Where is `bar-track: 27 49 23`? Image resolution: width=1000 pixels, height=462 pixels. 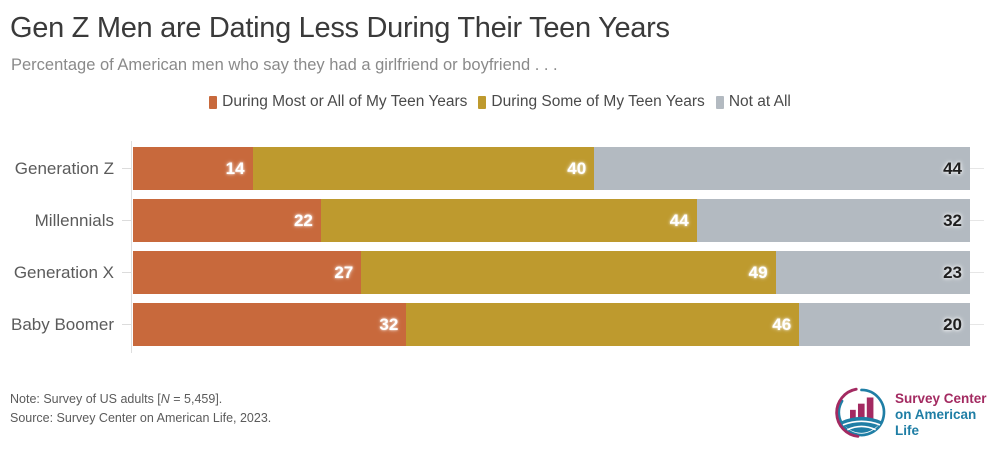
bar-track: 27 49 23 is located at coordinates (551, 272).